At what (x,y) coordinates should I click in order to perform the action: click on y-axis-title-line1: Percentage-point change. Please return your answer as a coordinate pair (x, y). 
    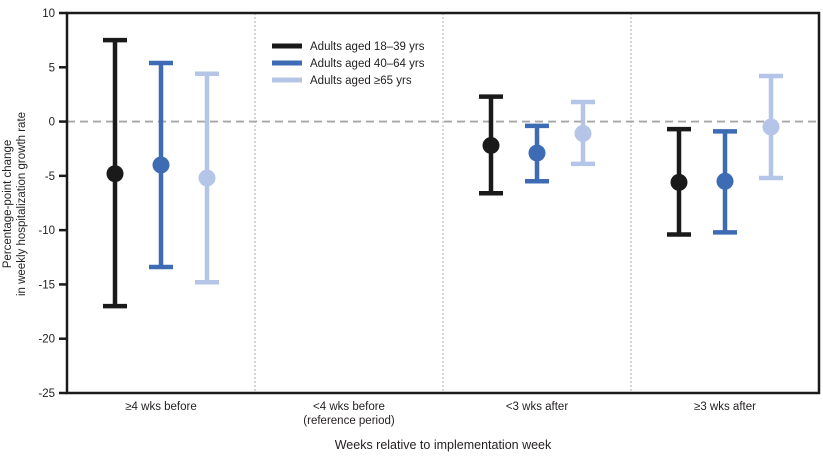
    Looking at the image, I should click on (8, 204).